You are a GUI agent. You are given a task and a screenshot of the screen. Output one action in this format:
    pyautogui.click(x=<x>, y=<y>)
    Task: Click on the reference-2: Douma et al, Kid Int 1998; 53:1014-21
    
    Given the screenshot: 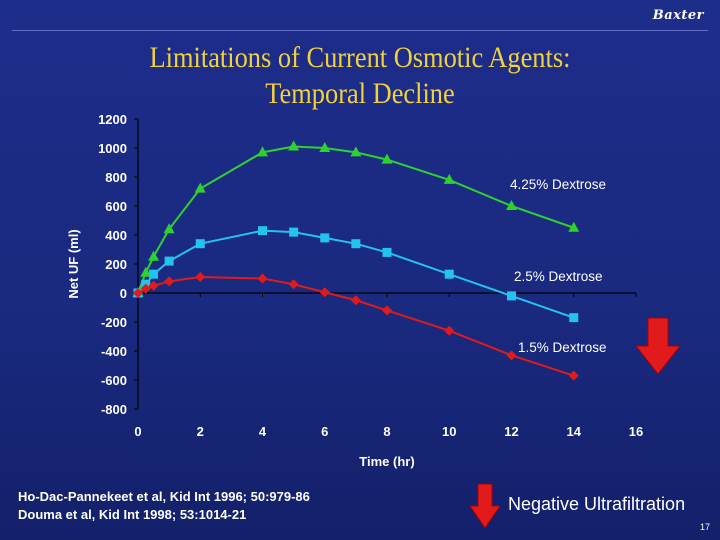 What is the action you would take?
    pyautogui.click(x=132, y=514)
    